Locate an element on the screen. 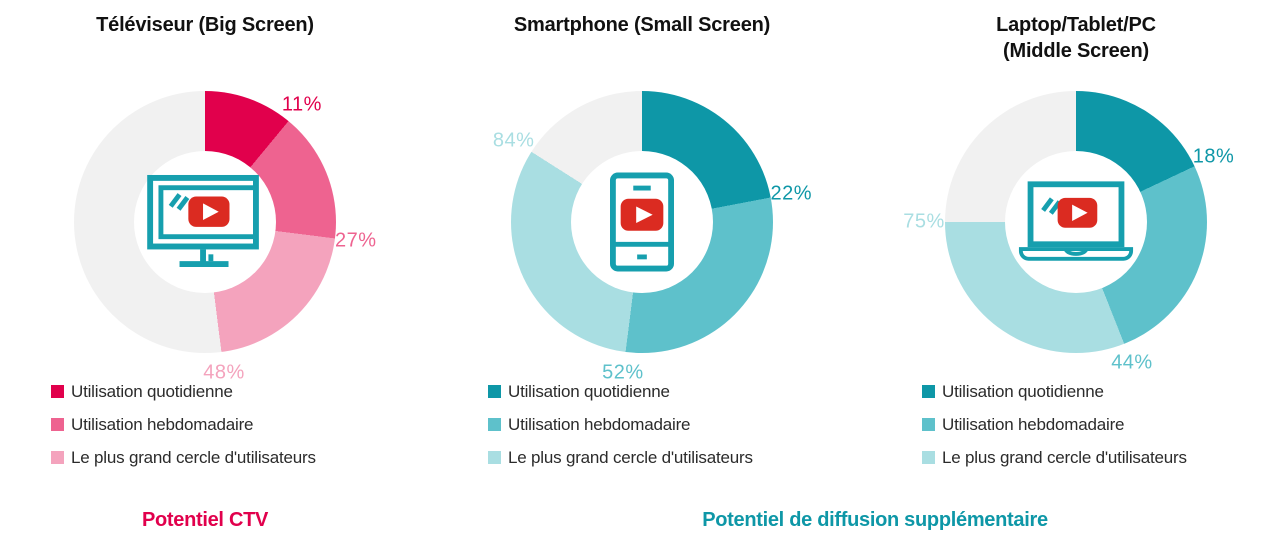 This screenshot has height=550, width=1280. pct-label: 11% is located at coordinates (301, 104).